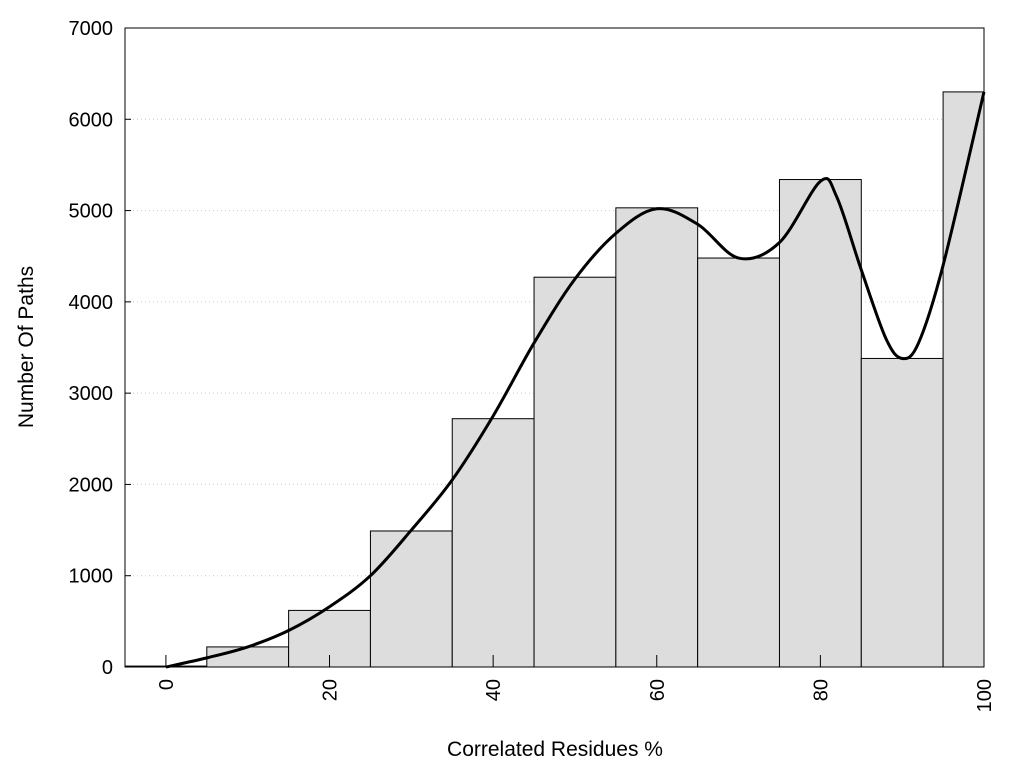 This screenshot has height=768, width=1024. Describe the element at coordinates (91, 394) in the screenshot. I see `y-tick-label-3: 3000` at that location.